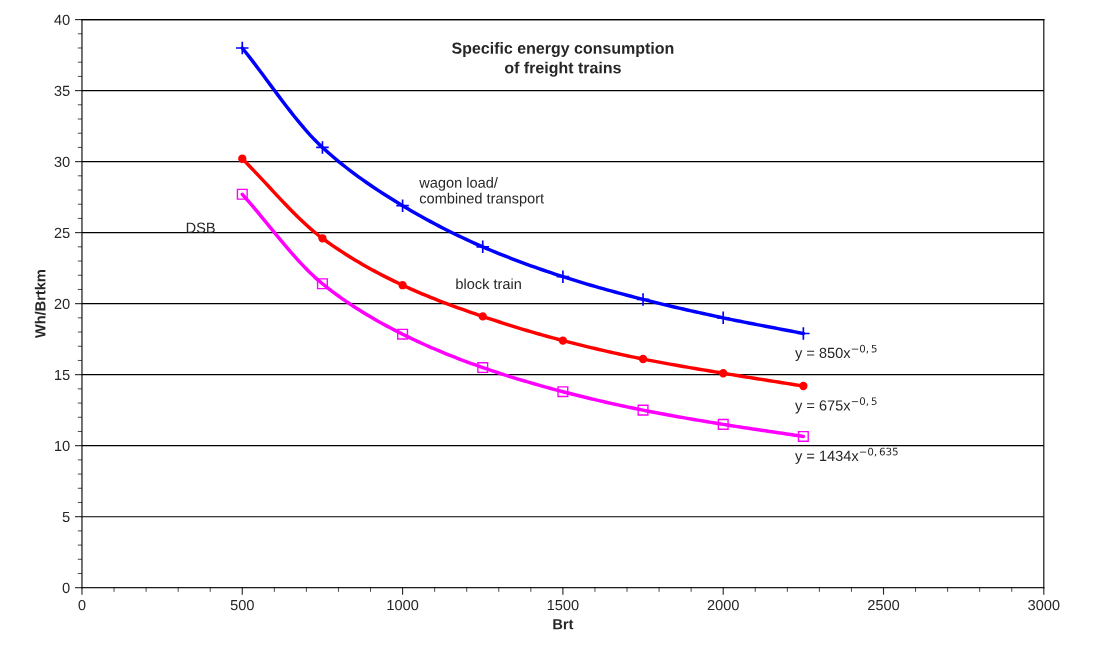  Describe the element at coordinates (40, 304) in the screenshot. I see `y-axis-title: Wh/Brtkm` at that location.